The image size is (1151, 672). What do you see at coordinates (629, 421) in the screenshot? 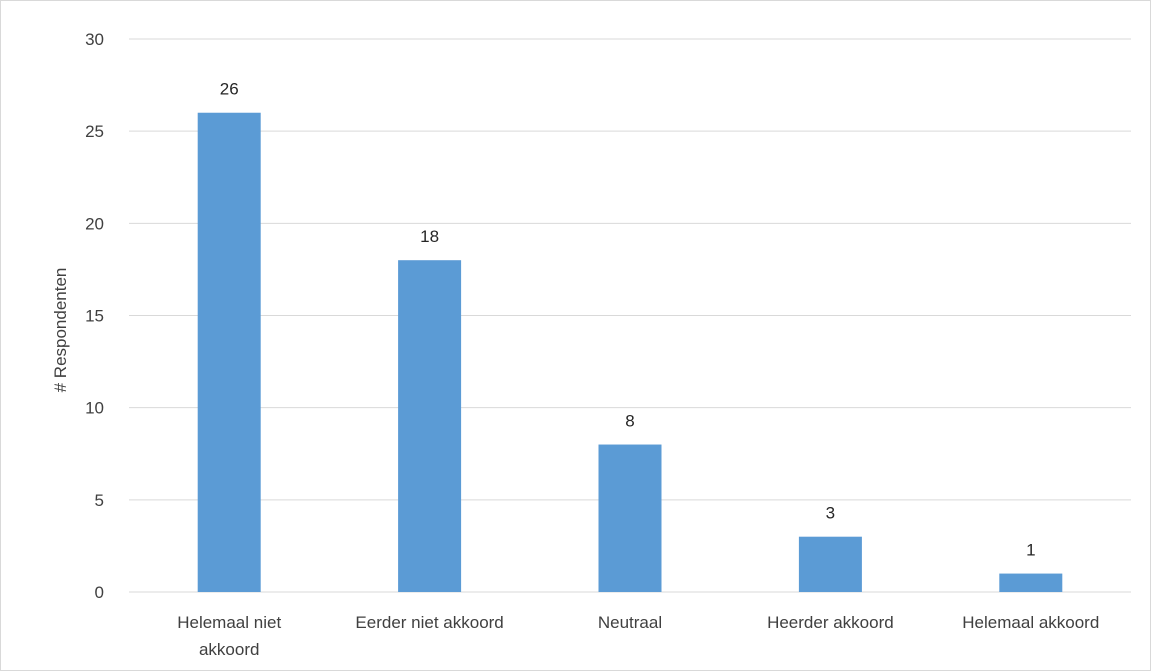
I see `data-label: 8` at bounding box center [629, 421].